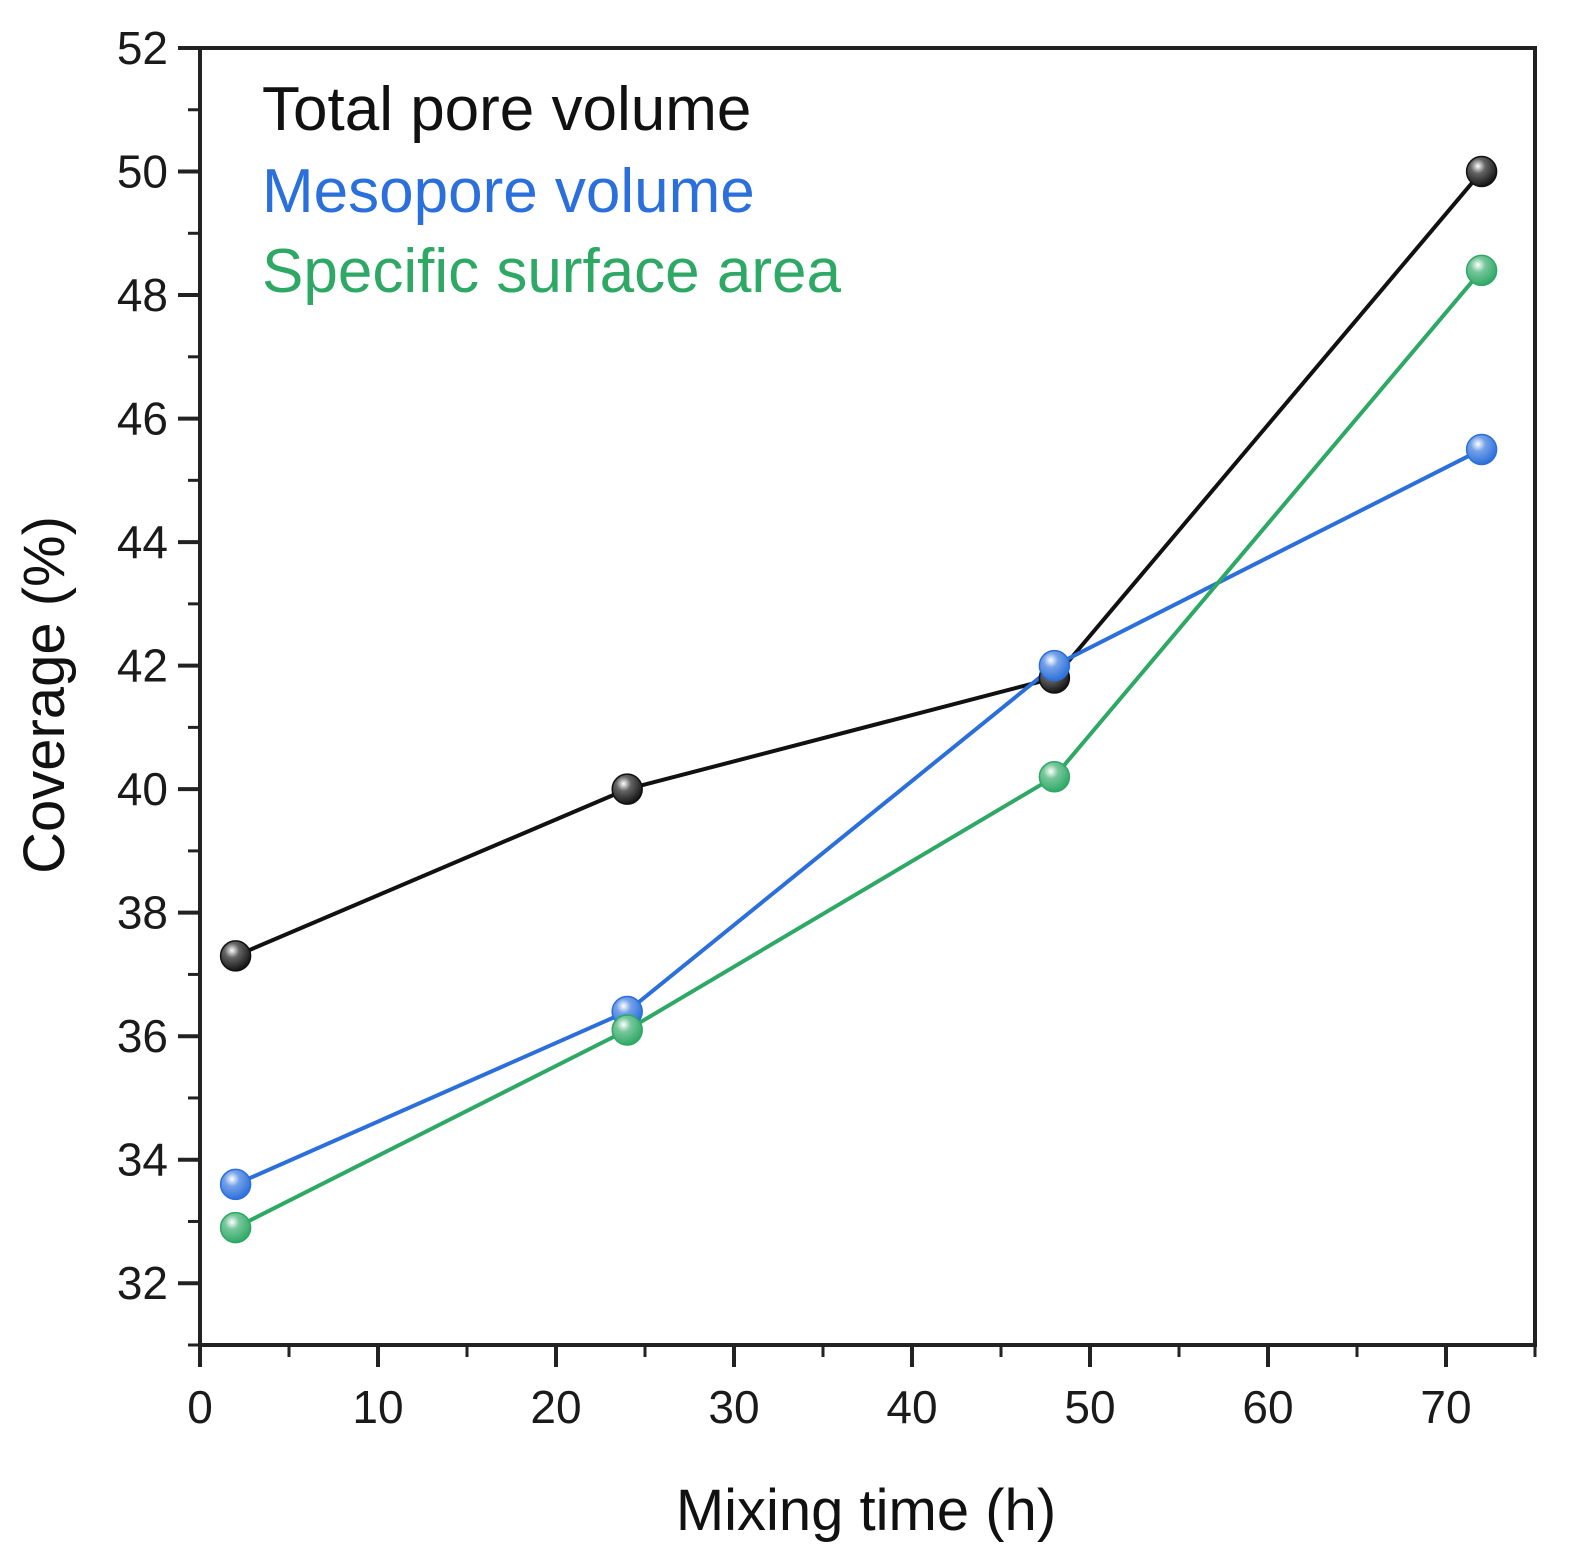 The image size is (1582, 1561). Describe the element at coordinates (189, 696) in the screenshot. I see `y-axis-ticks` at that location.